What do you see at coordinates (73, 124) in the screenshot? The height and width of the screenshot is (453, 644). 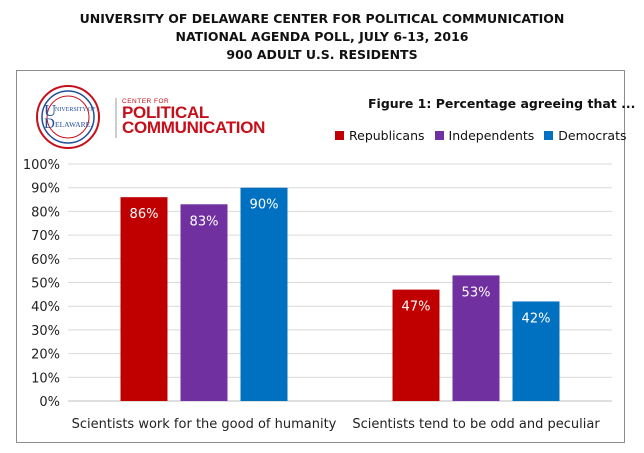 I see `logo-delaware-text: ELAWARE.` at bounding box center [73, 124].